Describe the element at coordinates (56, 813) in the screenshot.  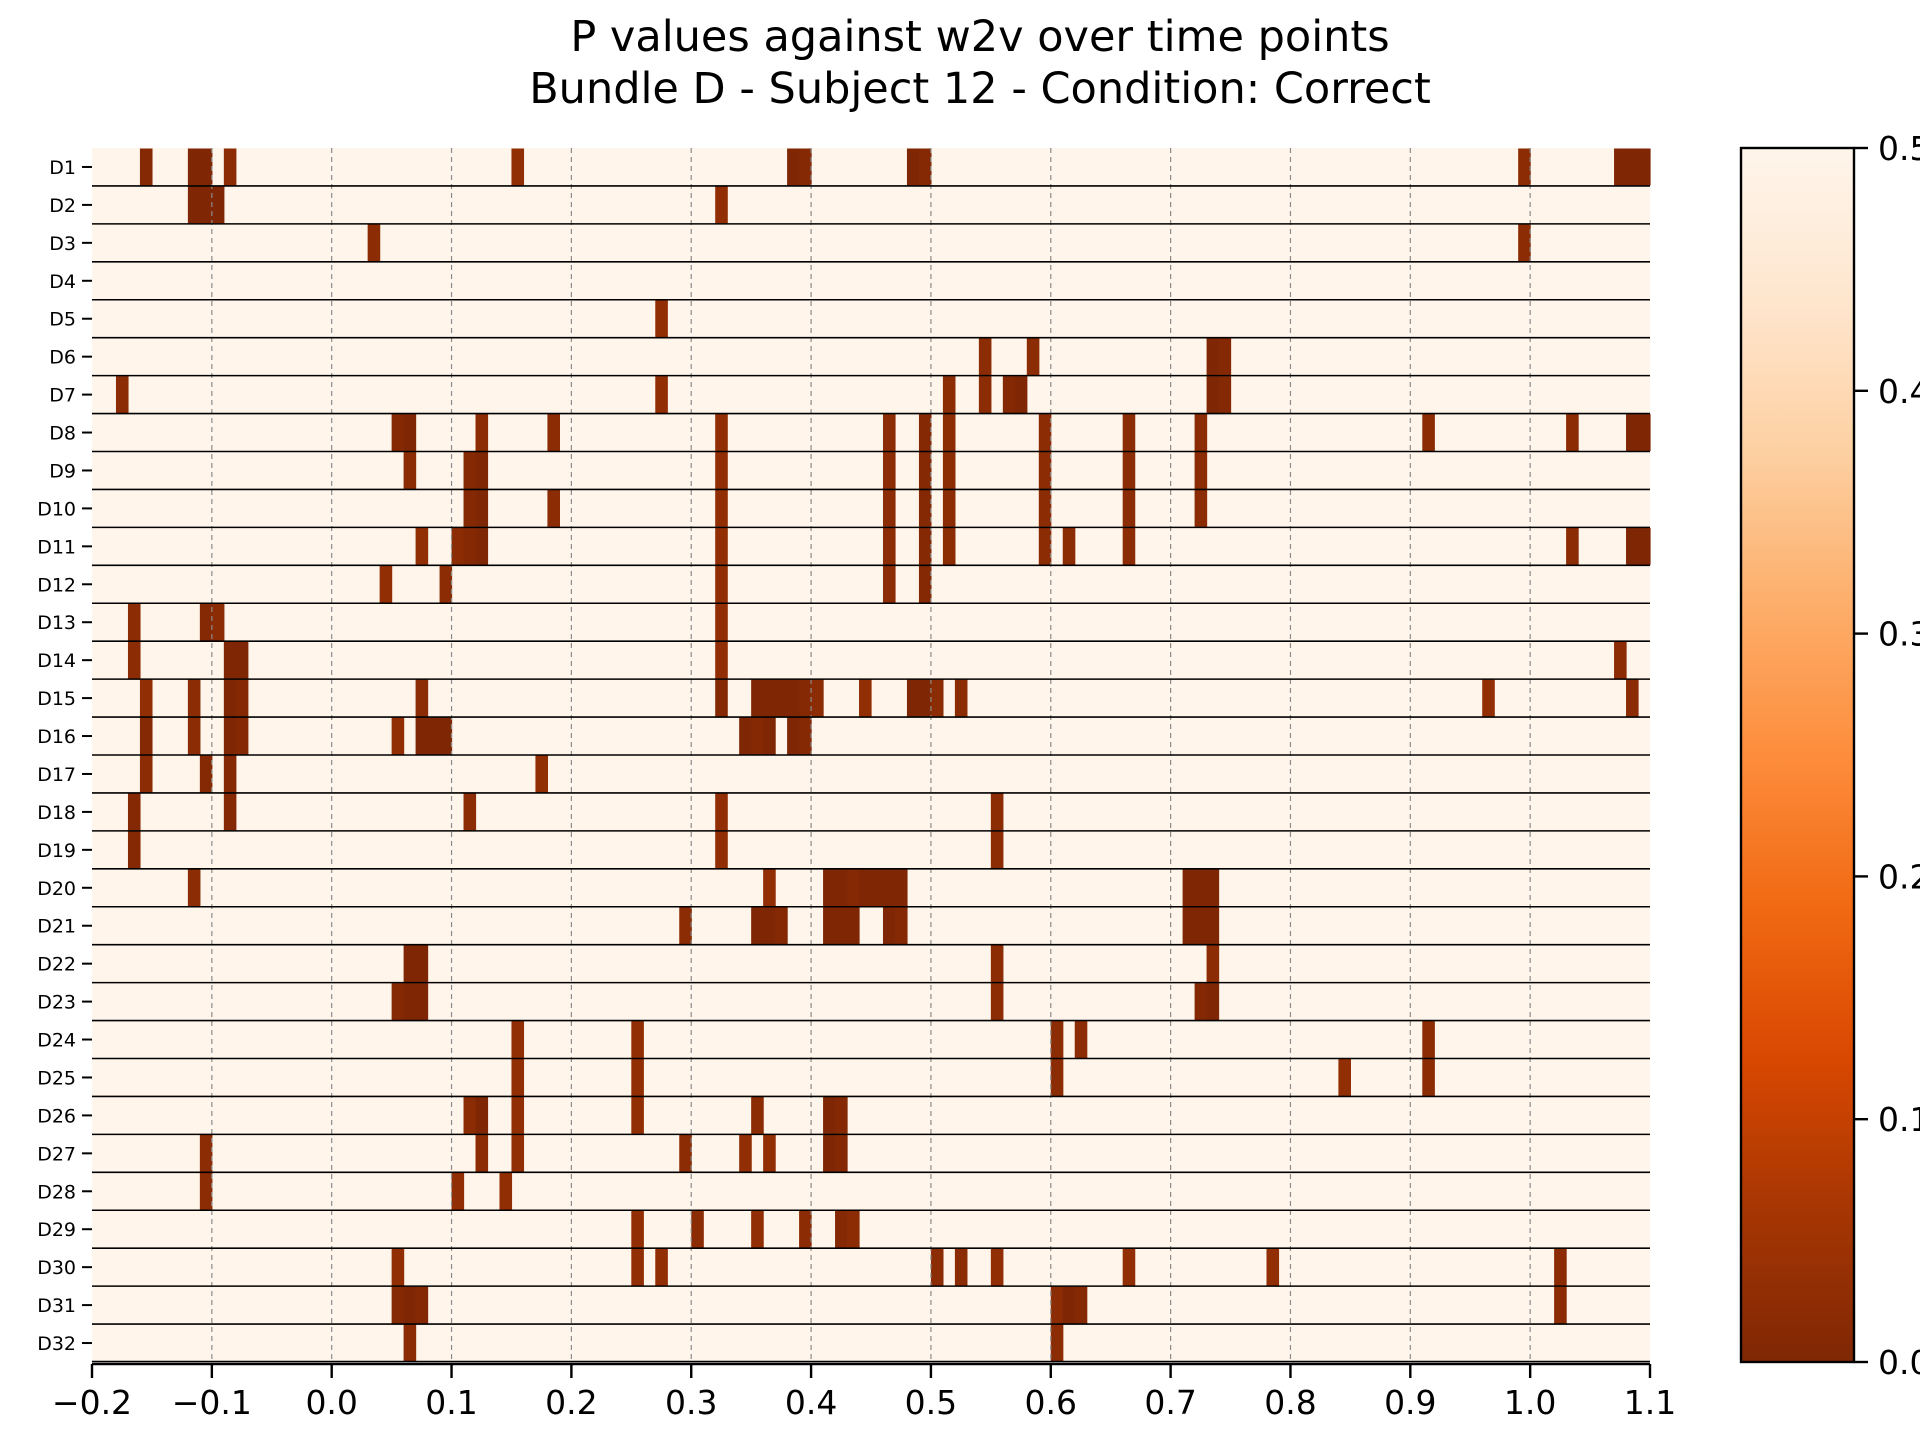
I see `y-tick-label: D18` at that location.